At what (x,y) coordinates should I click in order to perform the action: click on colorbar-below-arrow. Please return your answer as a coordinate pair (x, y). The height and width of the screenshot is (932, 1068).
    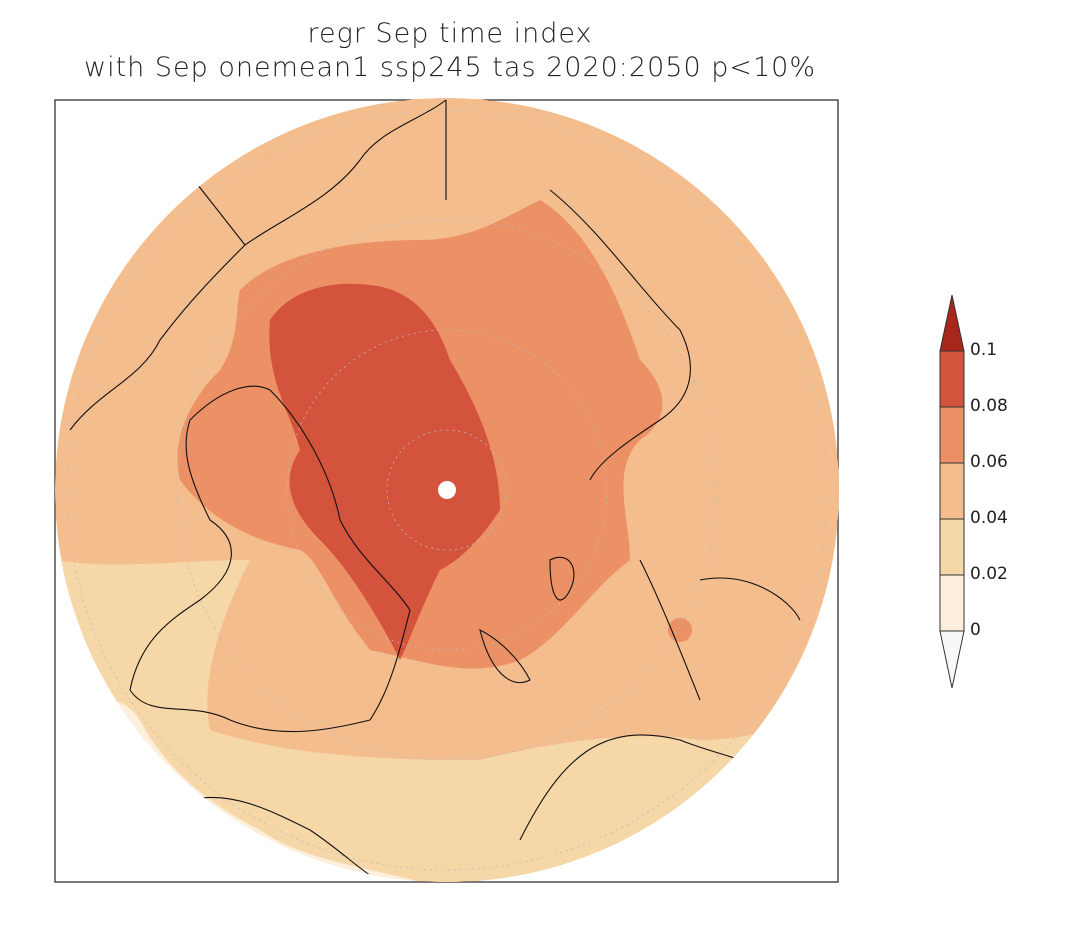
    Looking at the image, I should click on (952, 659).